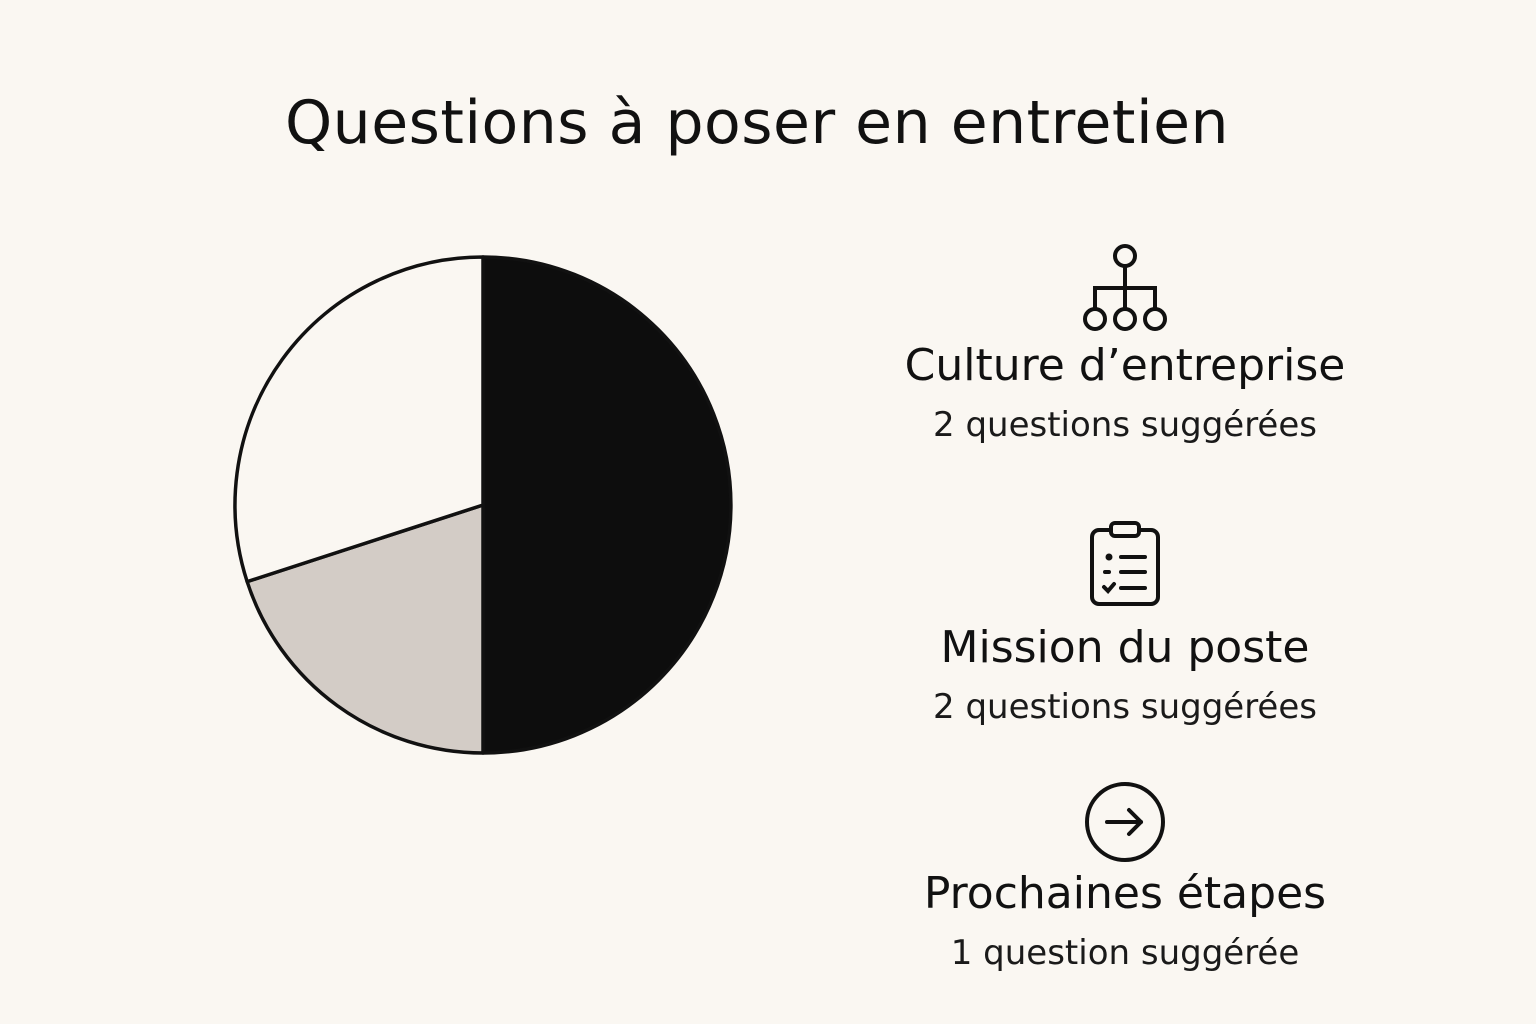  I want to click on clipboard-checklist-icon, so click(1125, 563).